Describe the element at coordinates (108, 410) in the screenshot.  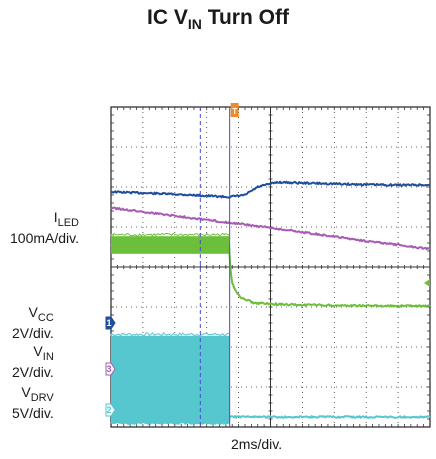
I see `channel-marker-label: 2` at that location.